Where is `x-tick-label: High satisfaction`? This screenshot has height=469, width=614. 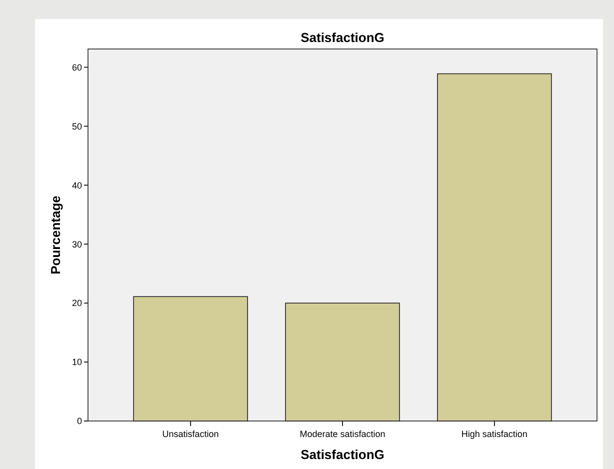
x-tick-label: High satisfaction is located at coordinates (494, 434).